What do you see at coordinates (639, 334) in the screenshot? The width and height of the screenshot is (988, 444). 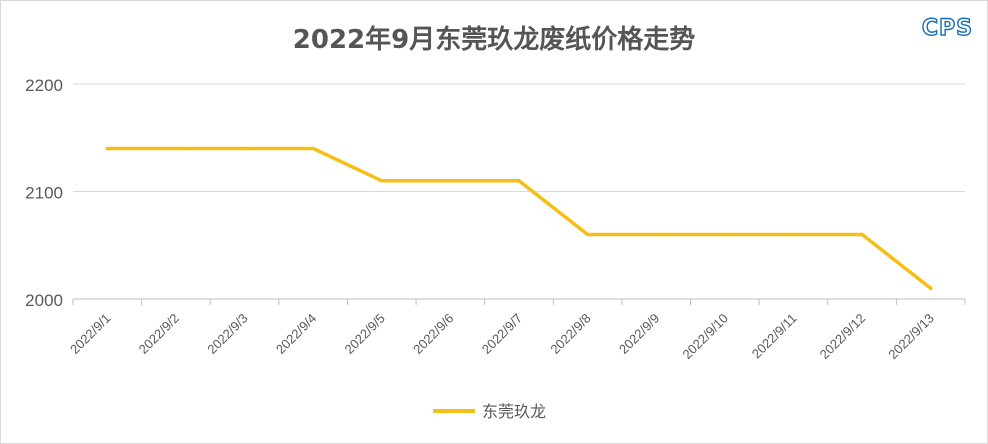 I see `x-tick-label: 2022/9/9` at bounding box center [639, 334].